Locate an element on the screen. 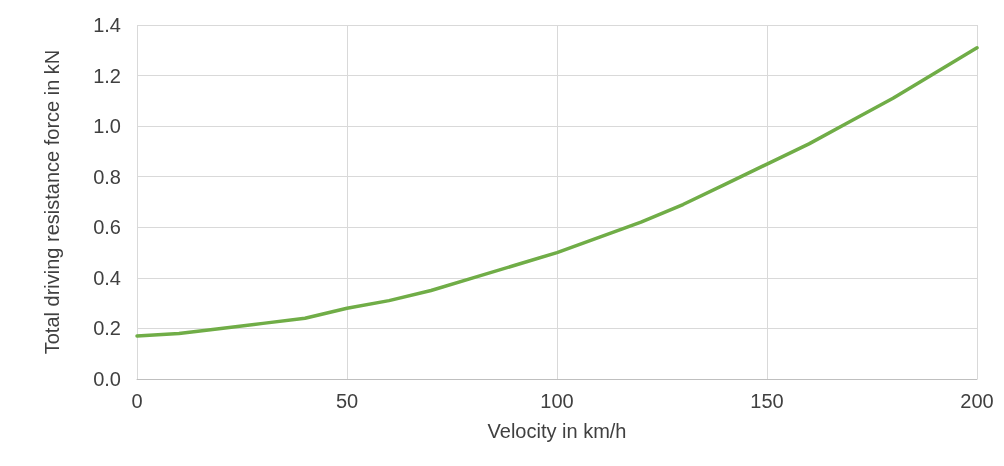 Image resolution: width=1004 pixels, height=466 pixels. y-tick-label: 1.2 is located at coordinates (107, 75).